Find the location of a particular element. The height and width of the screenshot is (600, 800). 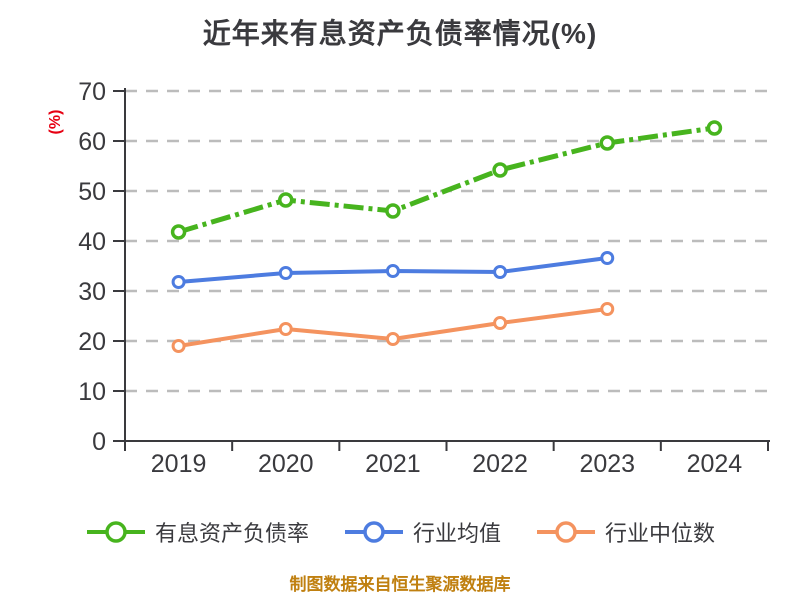

data-point-2-2022 is located at coordinates (500, 323).